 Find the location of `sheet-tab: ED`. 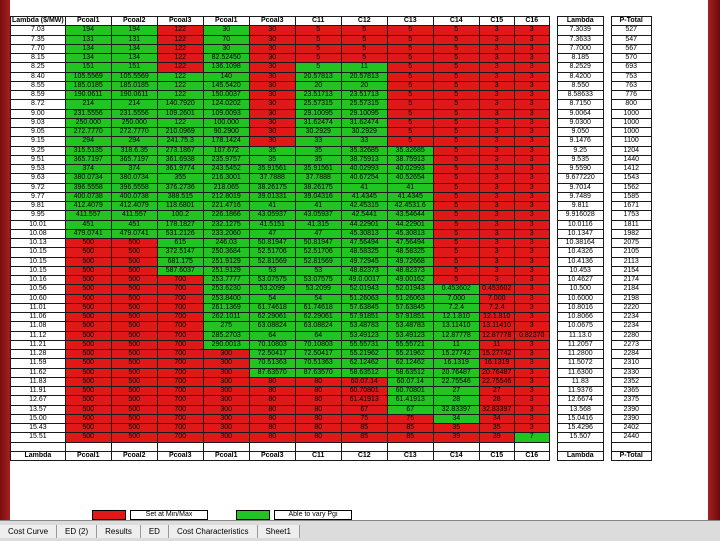

sheet-tab: ED is located at coordinates (154, 531).